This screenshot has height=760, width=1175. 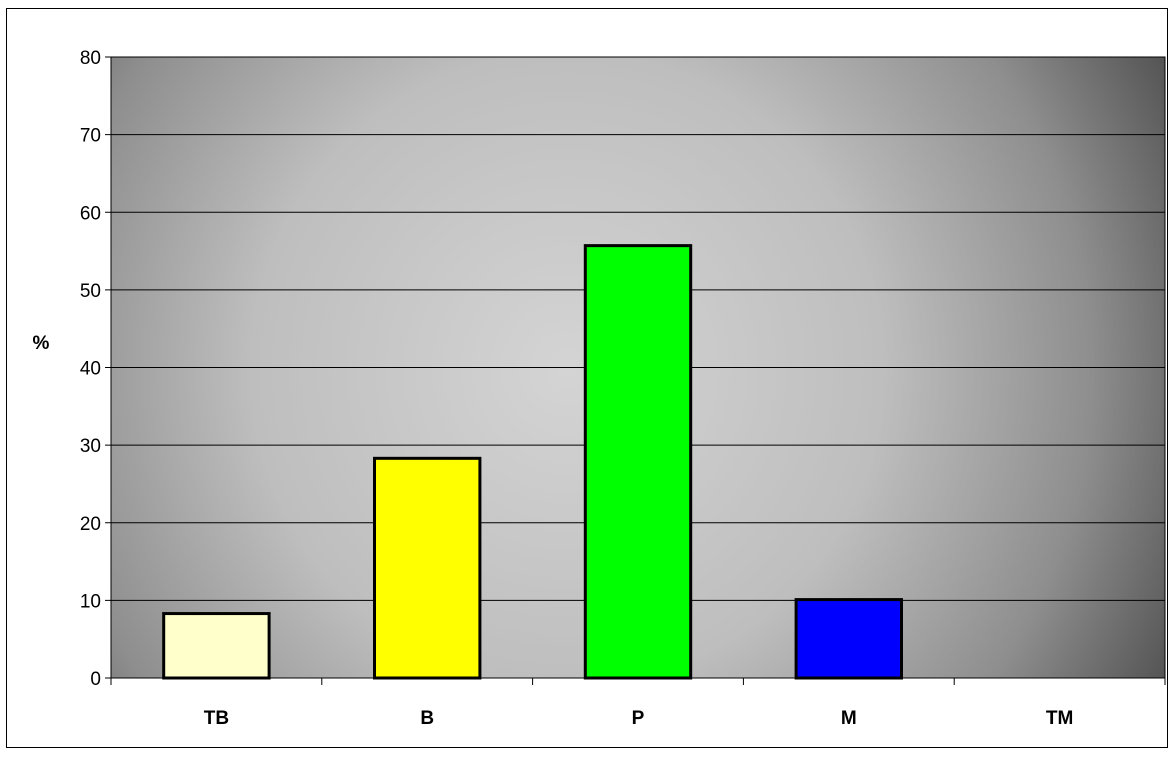 What do you see at coordinates (849, 718) in the screenshot?
I see `x-tick-label: M` at bounding box center [849, 718].